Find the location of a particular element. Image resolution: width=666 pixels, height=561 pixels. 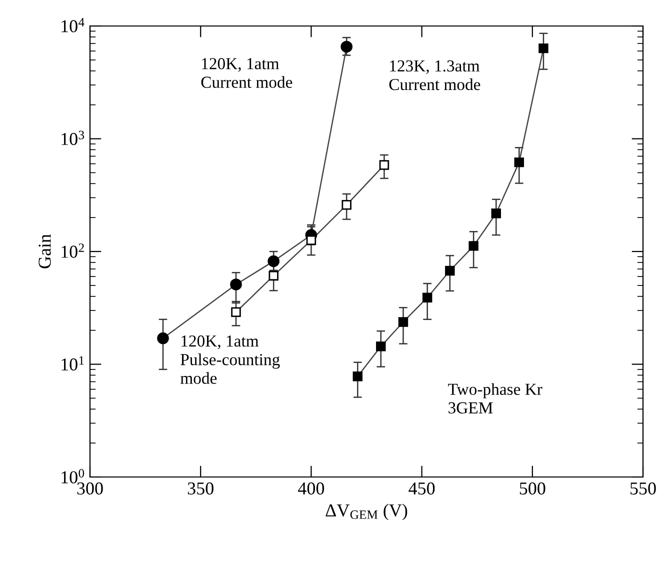

x-tick-label: 550 is located at coordinates (643, 488).